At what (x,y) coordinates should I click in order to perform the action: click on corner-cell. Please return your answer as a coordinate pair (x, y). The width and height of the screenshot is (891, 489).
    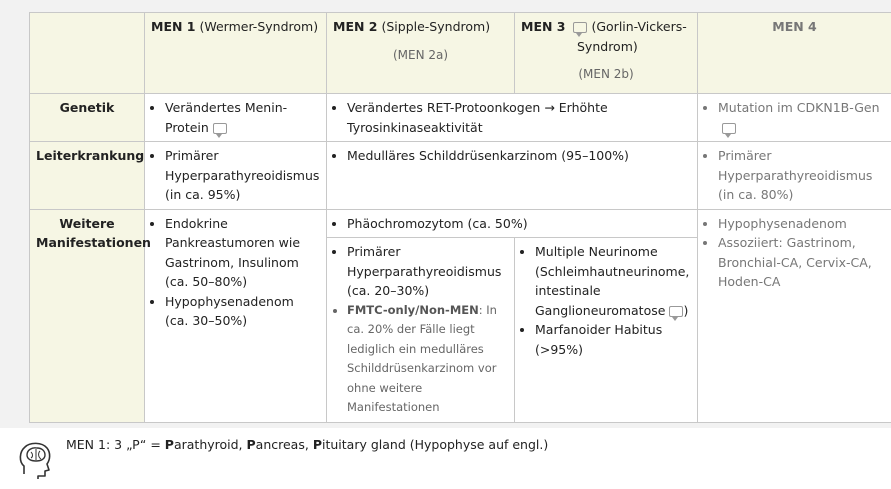
    Looking at the image, I should click on (87, 53).